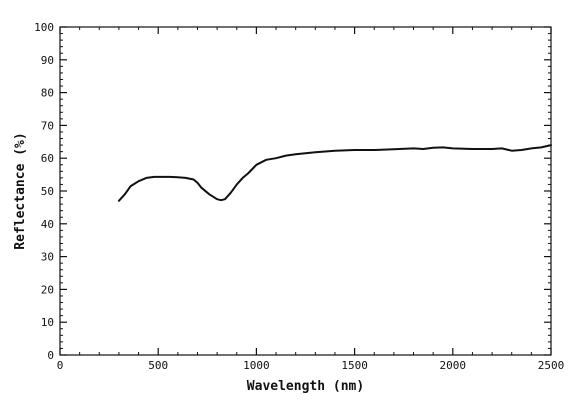 Image resolution: width=580 pixels, height=402 pixels. What do you see at coordinates (47, 60) in the screenshot?
I see `y-tick-label: 90` at bounding box center [47, 60].